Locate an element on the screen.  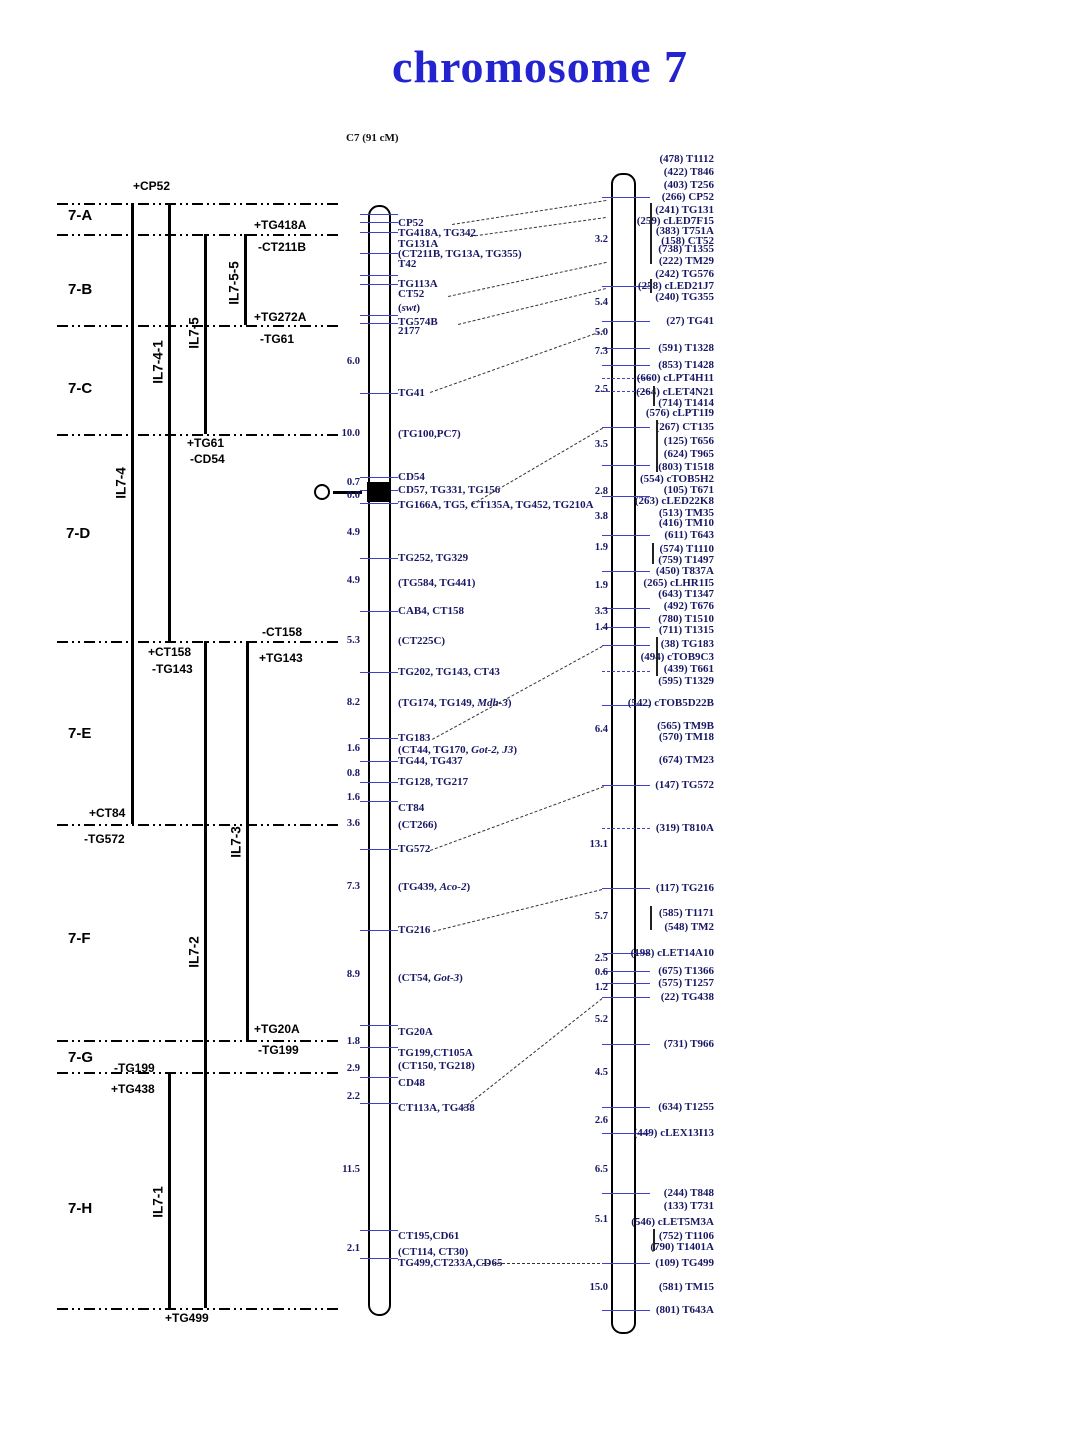
mid-marker-label: TG20A is located at coordinates (415, 1032).